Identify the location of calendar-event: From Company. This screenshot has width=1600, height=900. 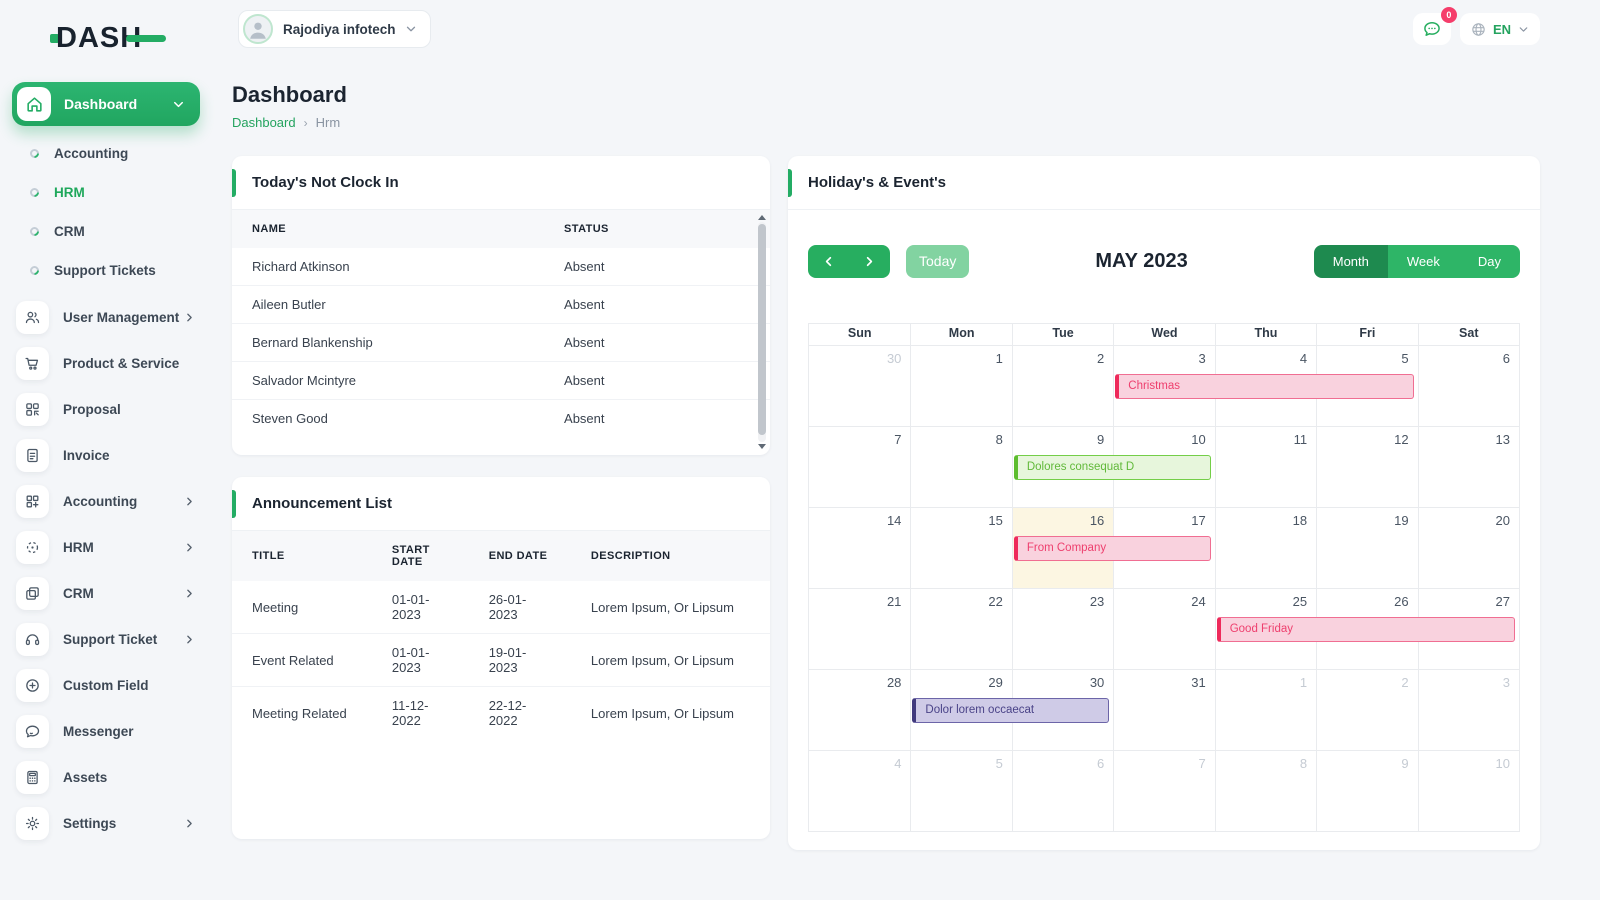
(1112, 548).